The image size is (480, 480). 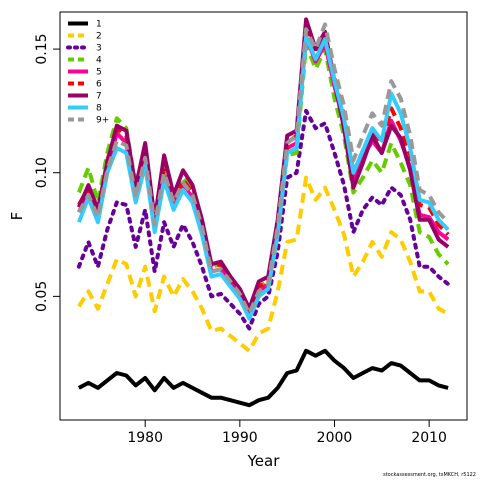 I want to click on y-tick-label: 0.05, so click(x=42, y=296).